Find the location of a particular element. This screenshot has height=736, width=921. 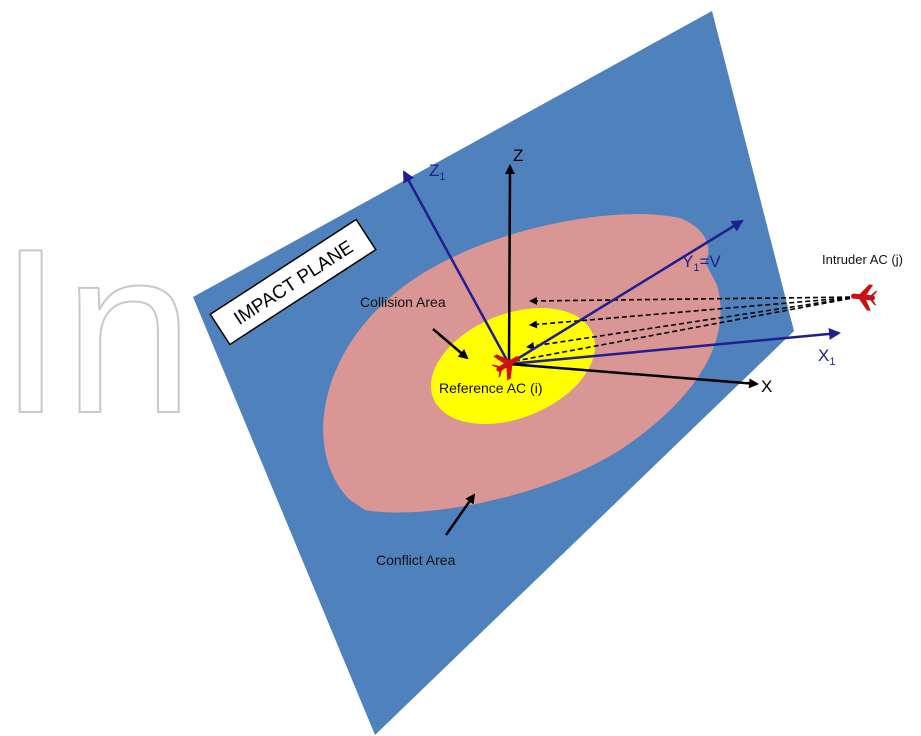

conflict-area-pointer-arrow is located at coordinates (460, 514).